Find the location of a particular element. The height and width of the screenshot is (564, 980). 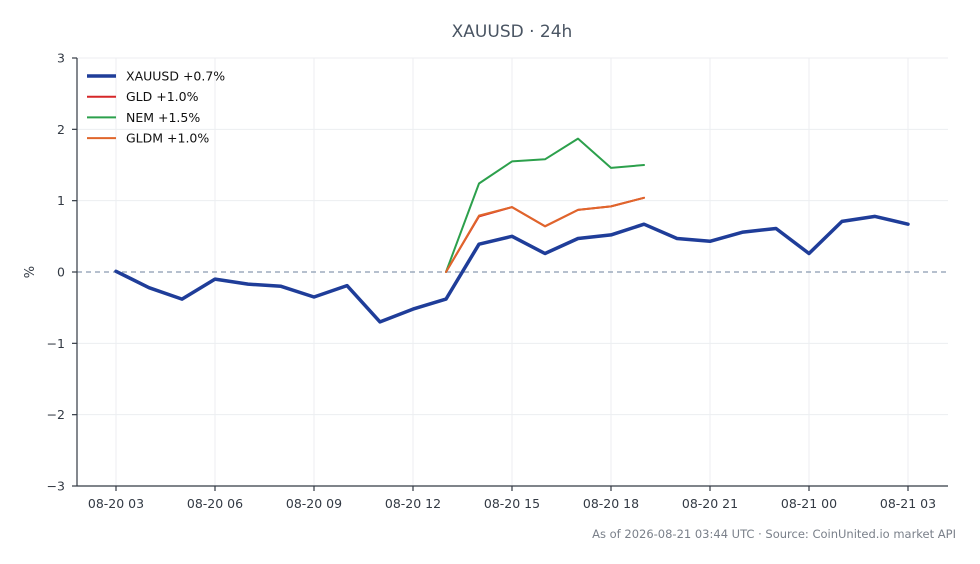

x-tick-label: 08-20 12 is located at coordinates (413, 503).